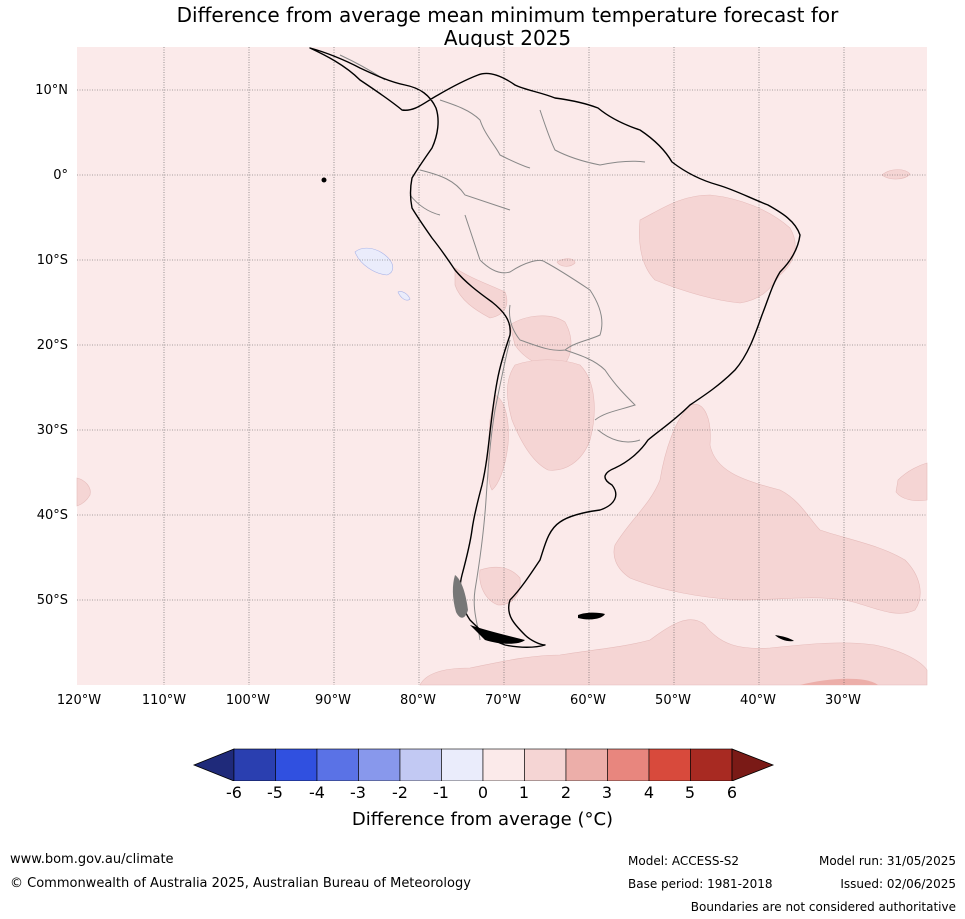 The height and width of the screenshot is (919, 965). Describe the element at coordinates (497, 634) in the screenshot. I see `tierra-del-fuego` at that location.